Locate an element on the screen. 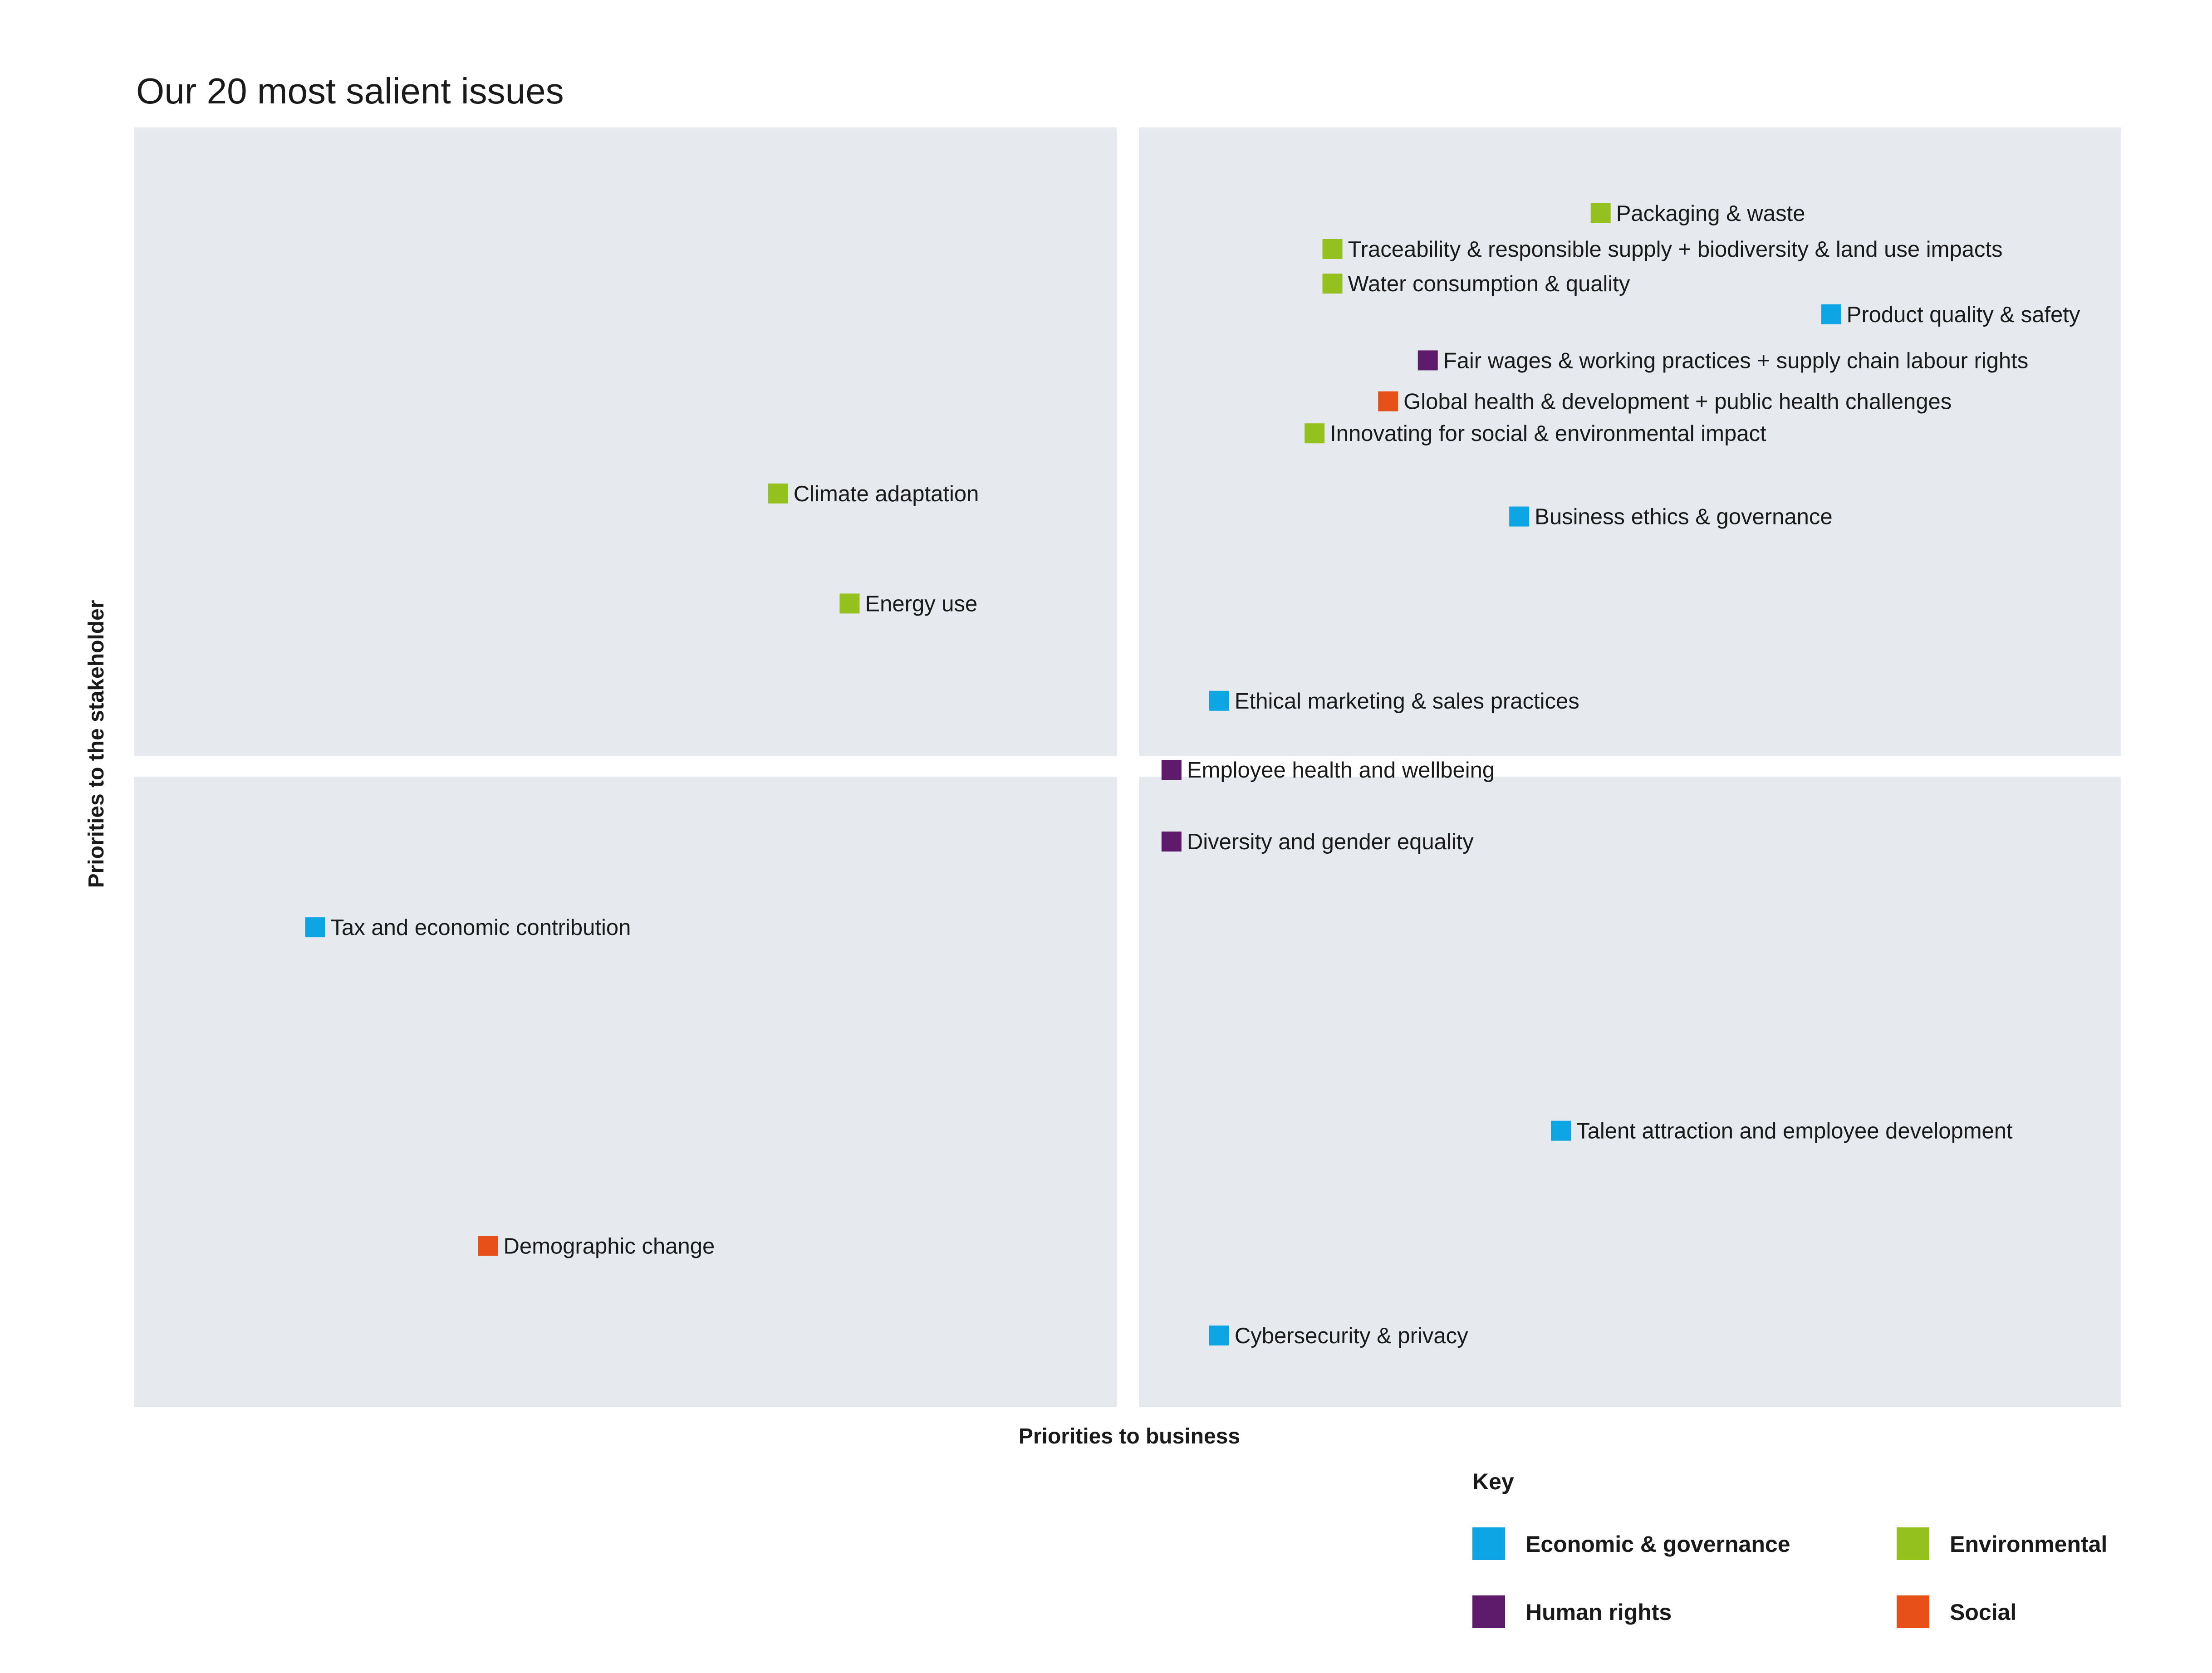 The image size is (2212, 1673). data-point: Demographic change is located at coordinates (596, 1246).